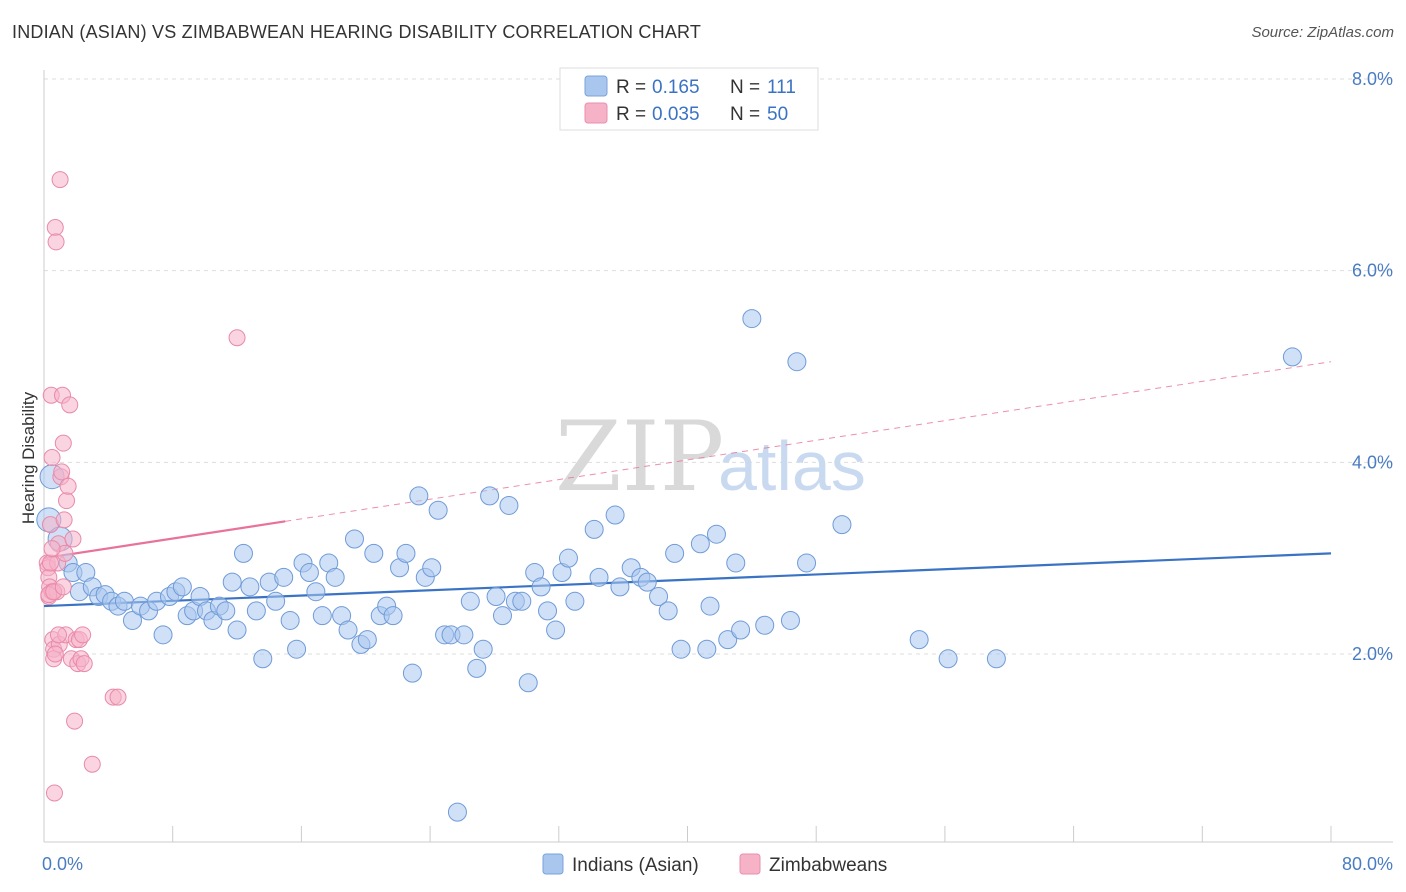 This screenshot has width=1406, height=892. Describe the element at coordinates (676, 87) in the screenshot. I see `legend-r-value-1: 0.165` at that location.